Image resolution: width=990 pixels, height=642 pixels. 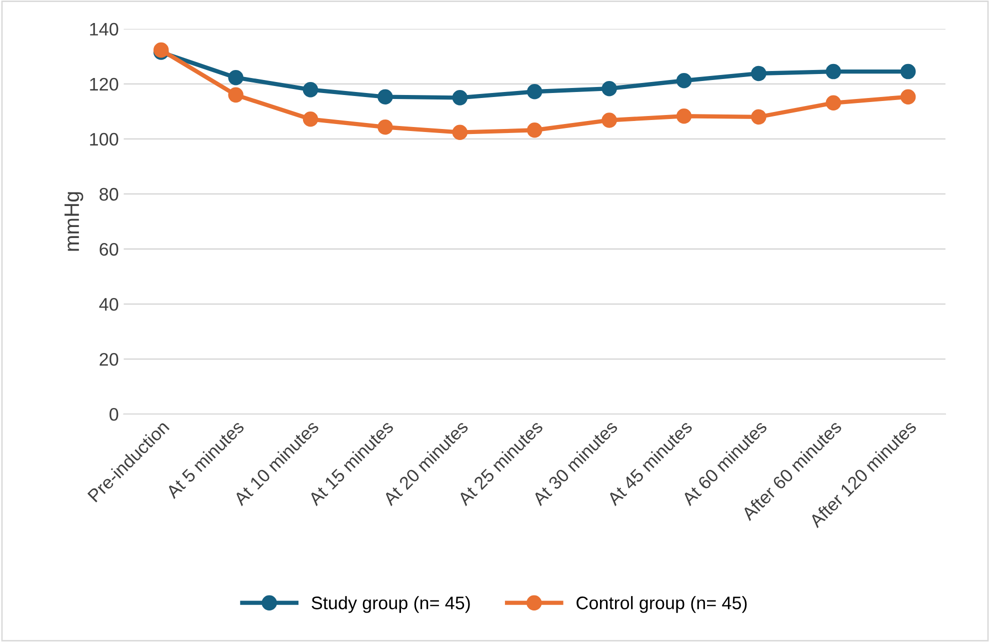 I want to click on y-tick-label: 40, so click(x=108, y=304).